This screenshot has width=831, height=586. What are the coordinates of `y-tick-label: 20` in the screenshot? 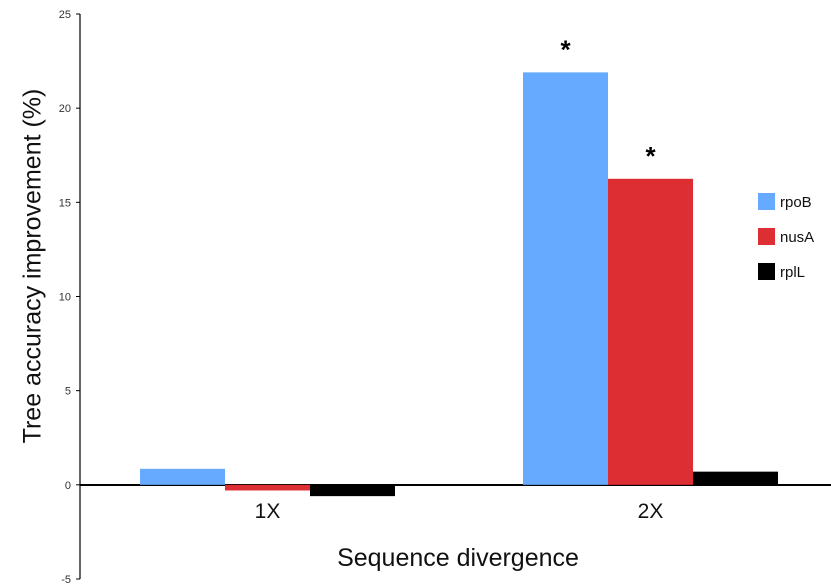 It's located at (65, 109).